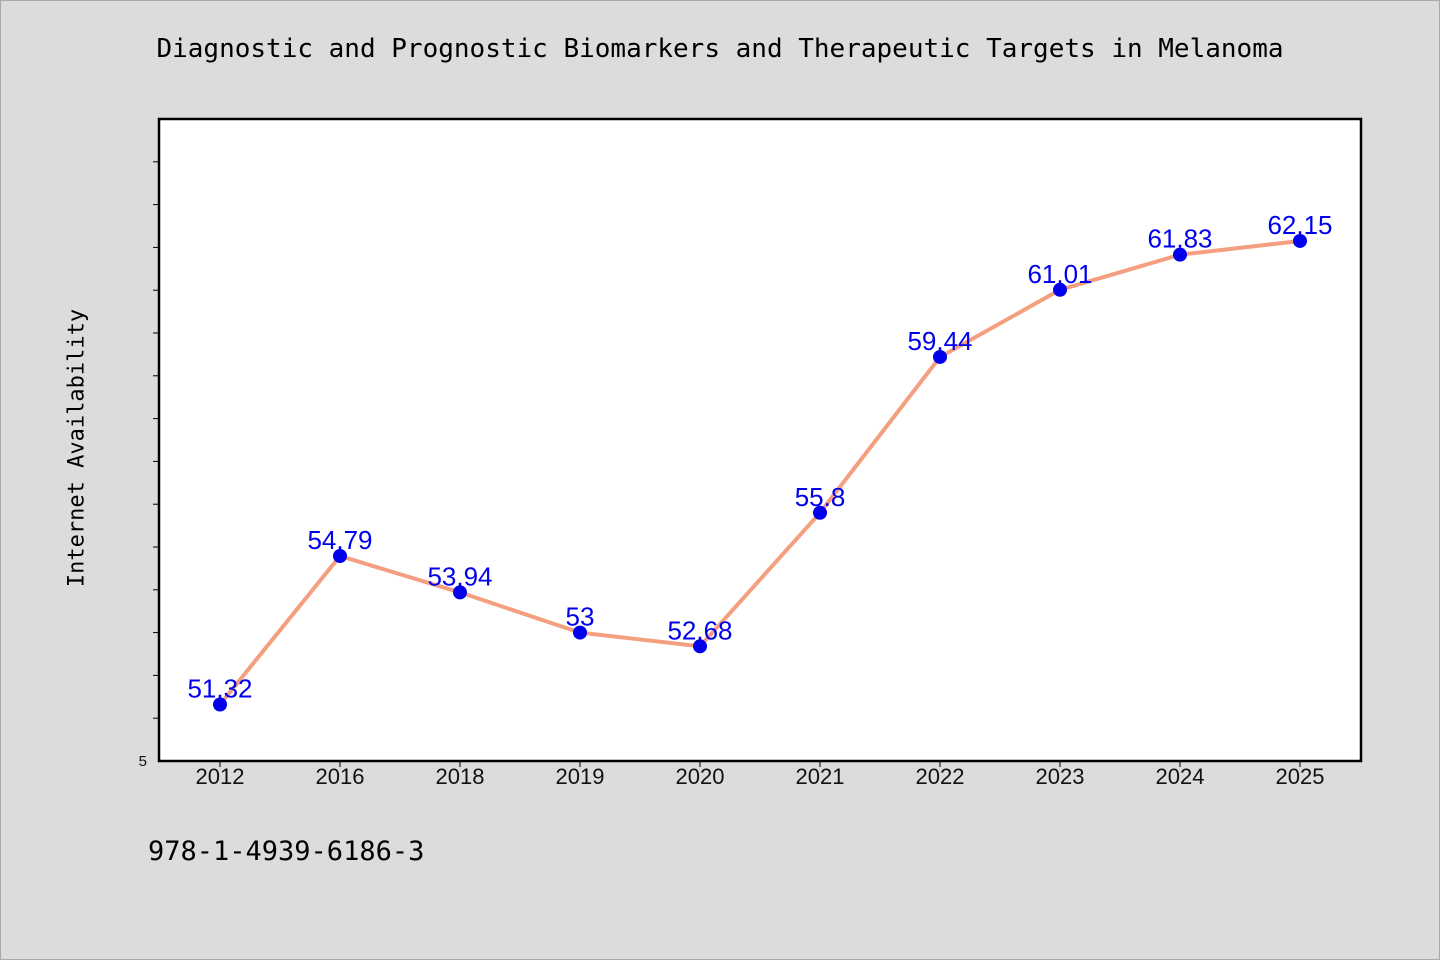 The image size is (1440, 960). Describe the element at coordinates (700, 646) in the screenshot. I see `data-point-2020` at that location.